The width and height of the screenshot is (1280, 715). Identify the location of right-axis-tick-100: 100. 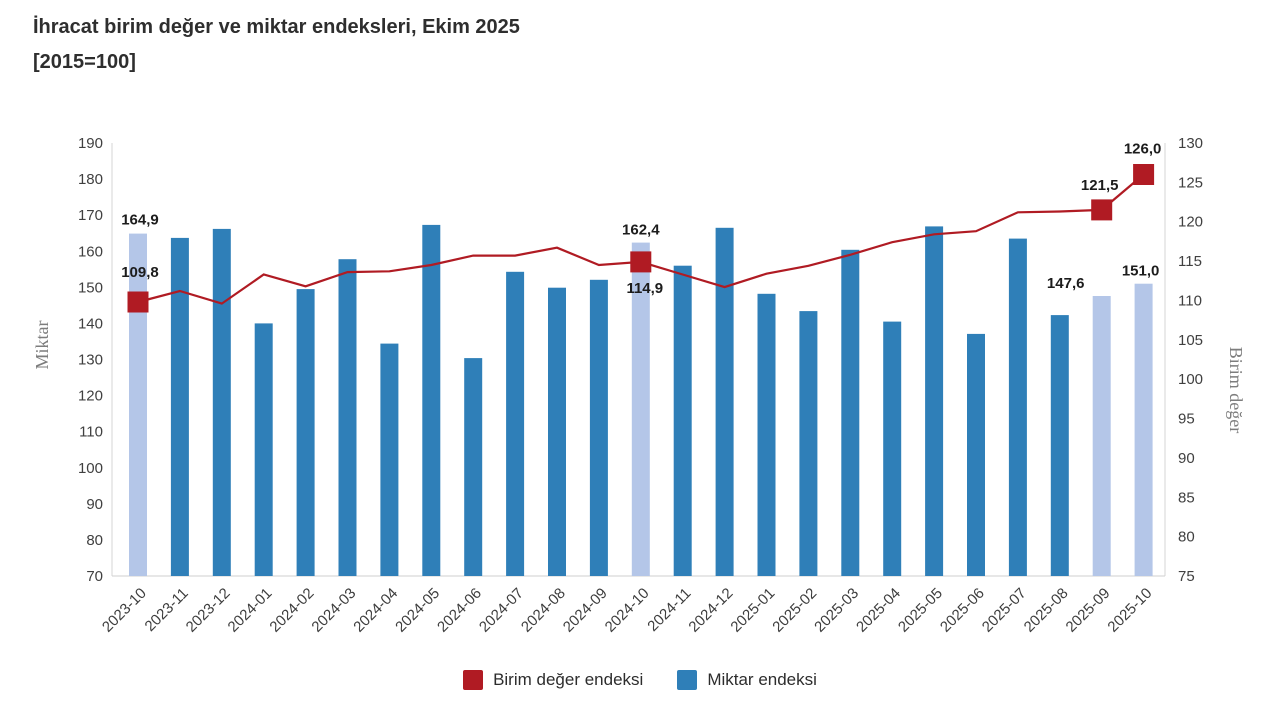
(1190, 379).